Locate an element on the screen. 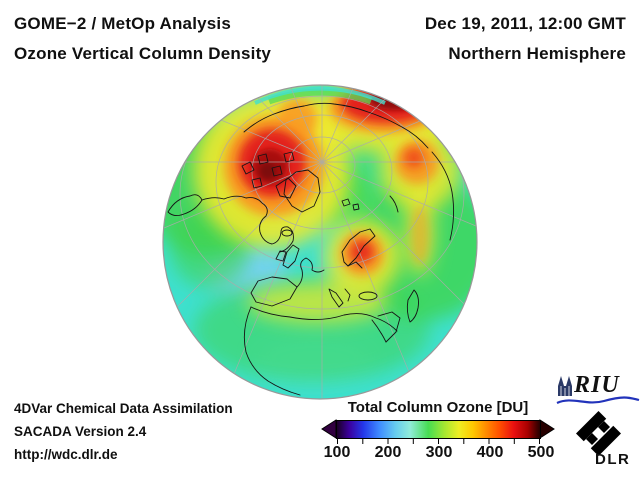 This screenshot has width=640, height=480. title-quantity: Ozone Vertical Column Density is located at coordinates (143, 53).